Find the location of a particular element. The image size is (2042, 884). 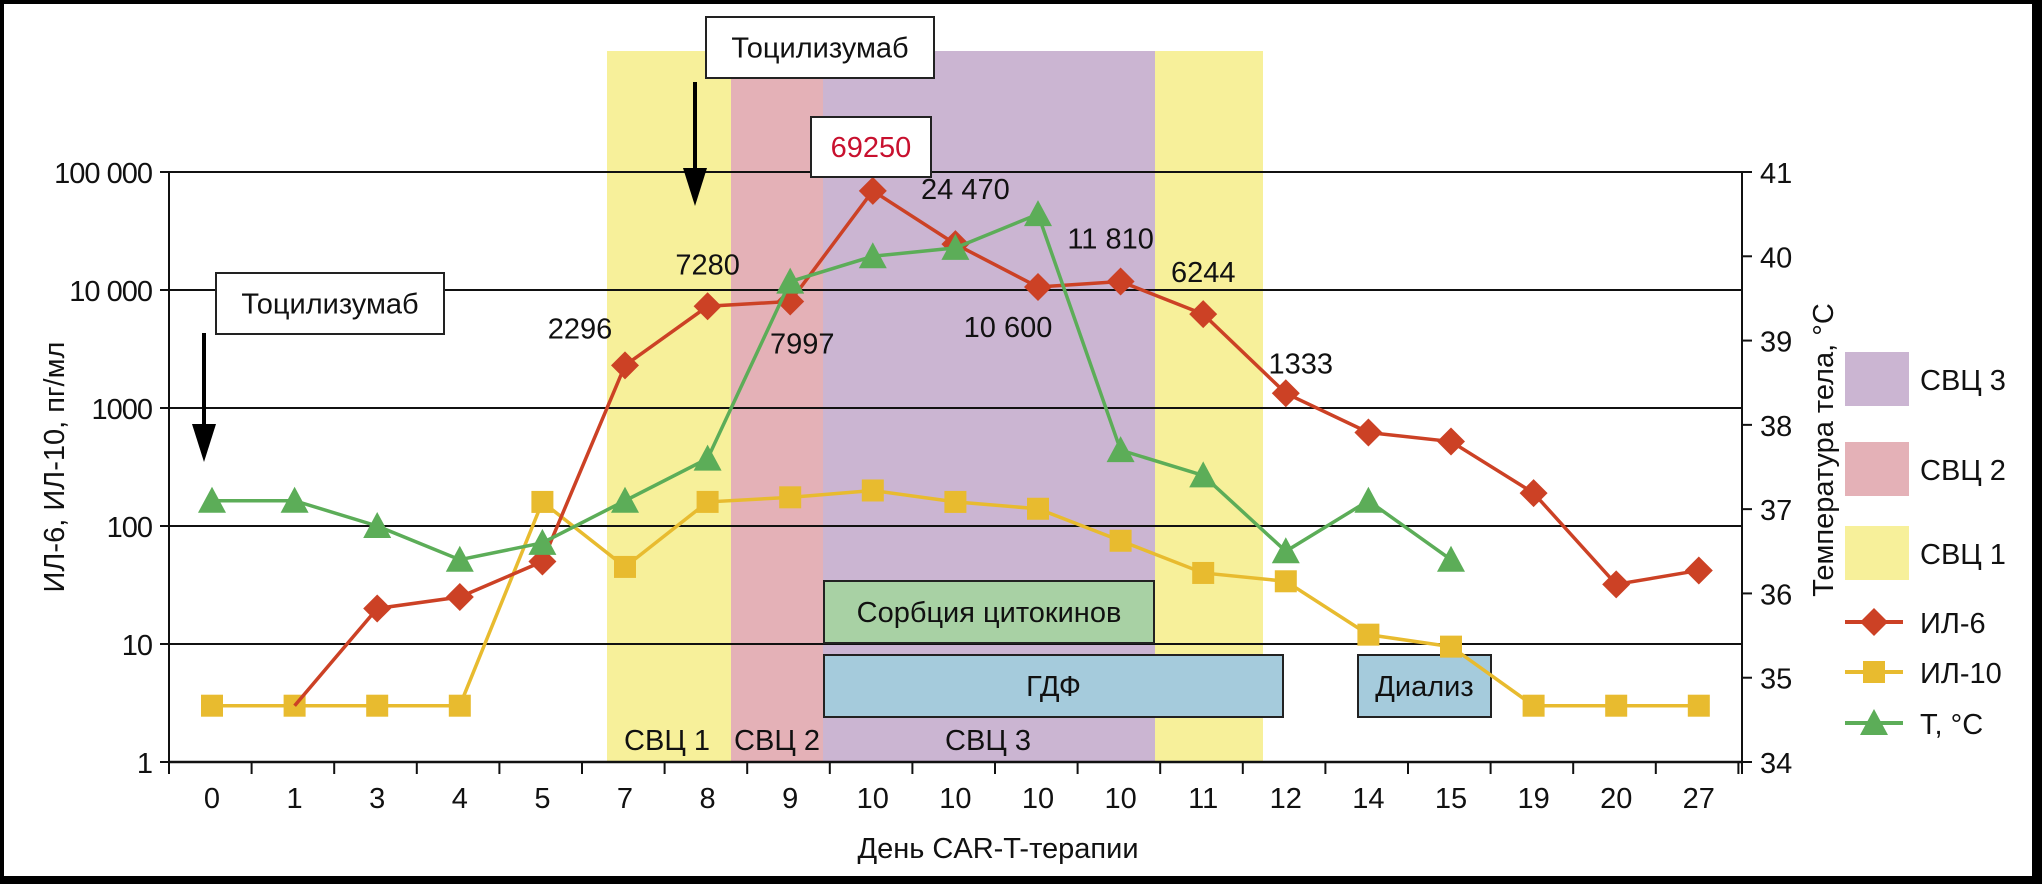

x-tick-label: 15 is located at coordinates (1451, 799).